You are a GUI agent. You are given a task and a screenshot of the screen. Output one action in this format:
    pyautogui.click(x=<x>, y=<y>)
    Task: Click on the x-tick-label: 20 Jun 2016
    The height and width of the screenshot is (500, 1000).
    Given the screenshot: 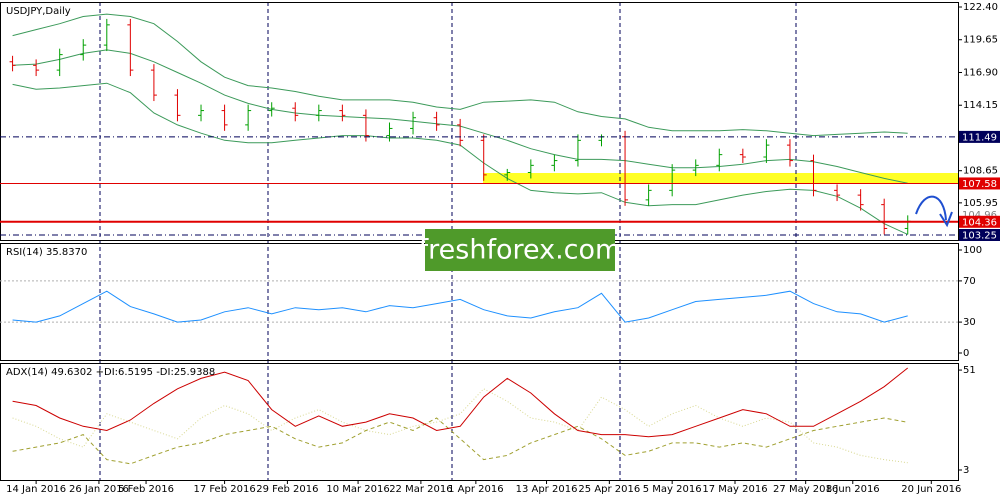 What is the action you would take?
    pyautogui.click(x=931, y=489)
    